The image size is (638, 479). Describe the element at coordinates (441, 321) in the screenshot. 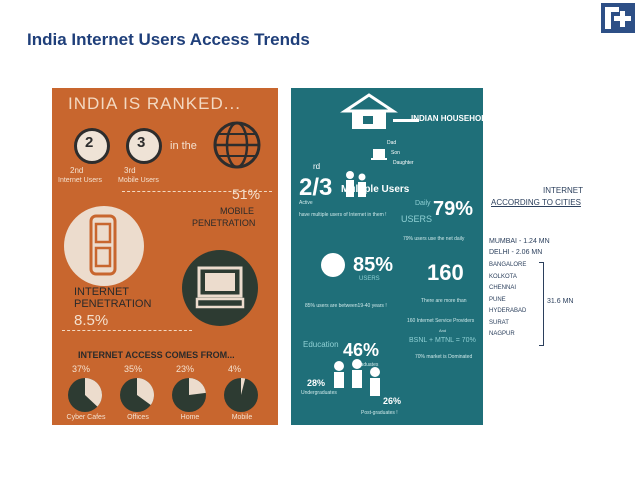

I see `isp-note2: 160 Internet Service Providers` at that location.